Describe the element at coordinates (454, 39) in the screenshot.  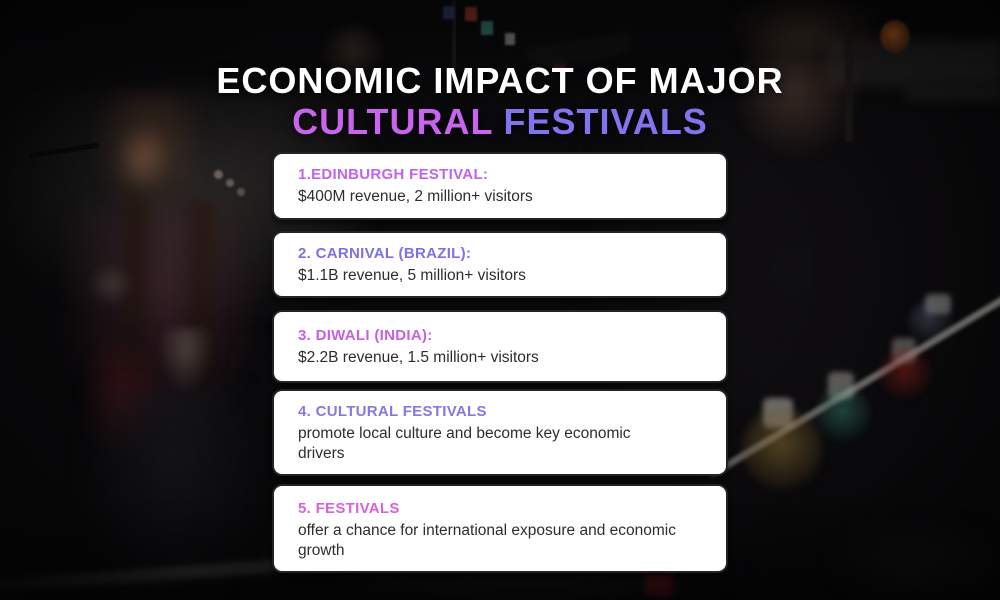
I see `flag-pole` at that location.